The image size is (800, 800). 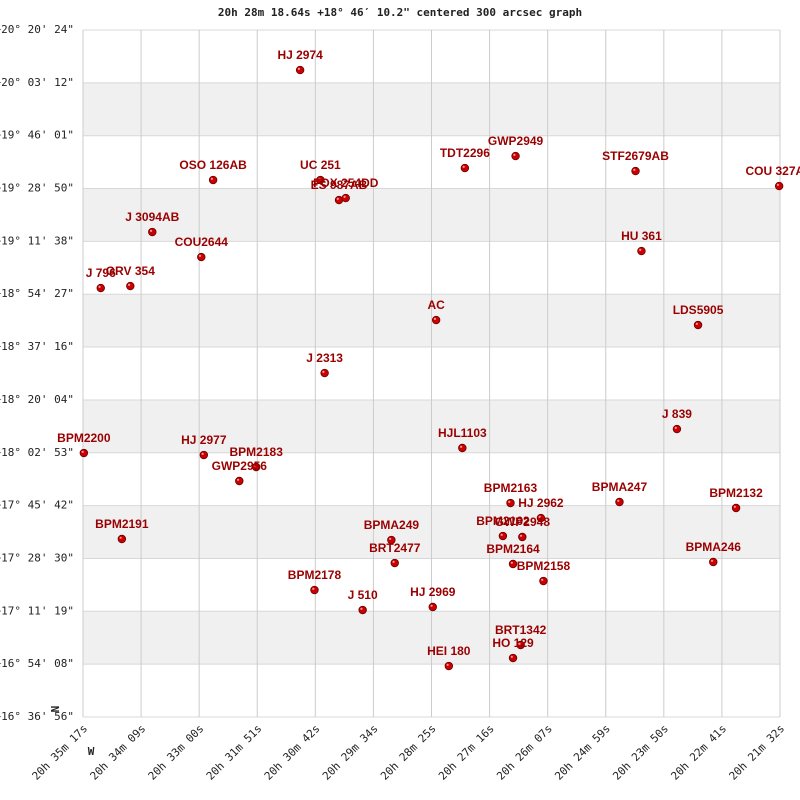 I want to click on star-label: J 3094AB, so click(x=152, y=217).